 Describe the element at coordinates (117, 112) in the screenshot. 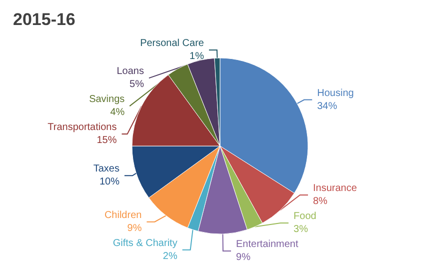

I see `data-label: 4%` at that location.